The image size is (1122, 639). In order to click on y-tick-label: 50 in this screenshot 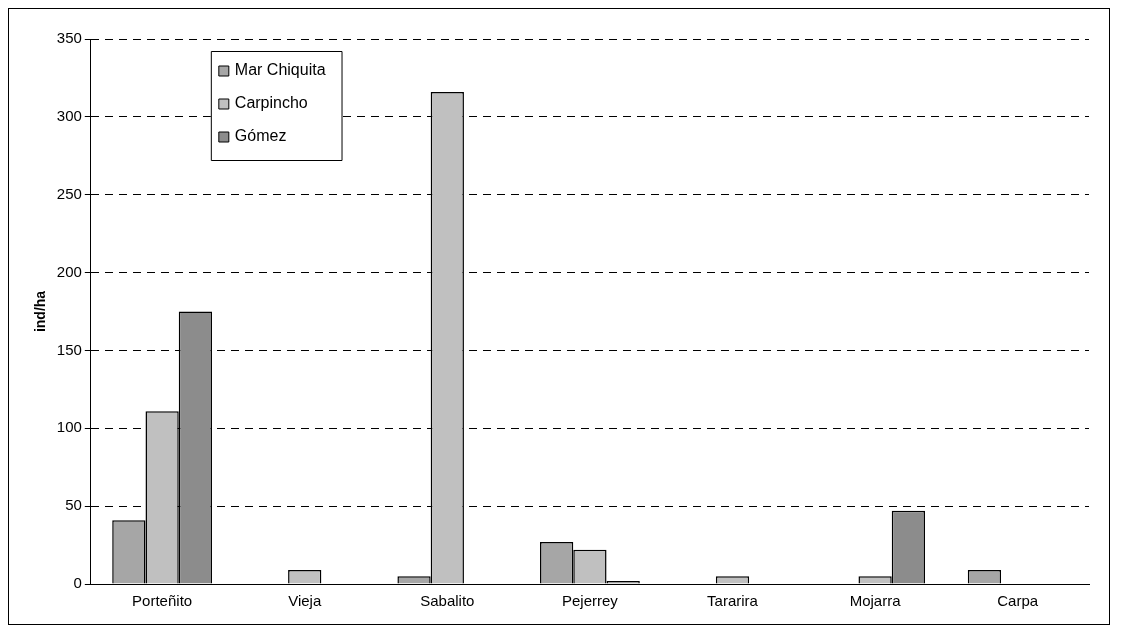, I will do `click(73, 505)`.